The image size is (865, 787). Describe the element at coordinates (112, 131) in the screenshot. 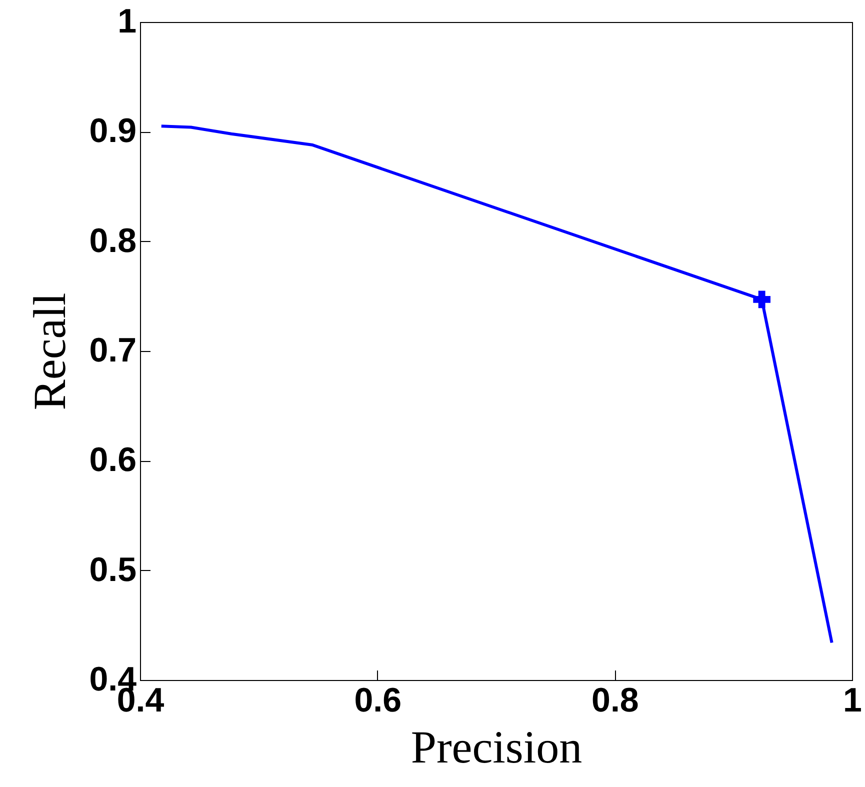

I see `y-tick-label: 0.9` at that location.